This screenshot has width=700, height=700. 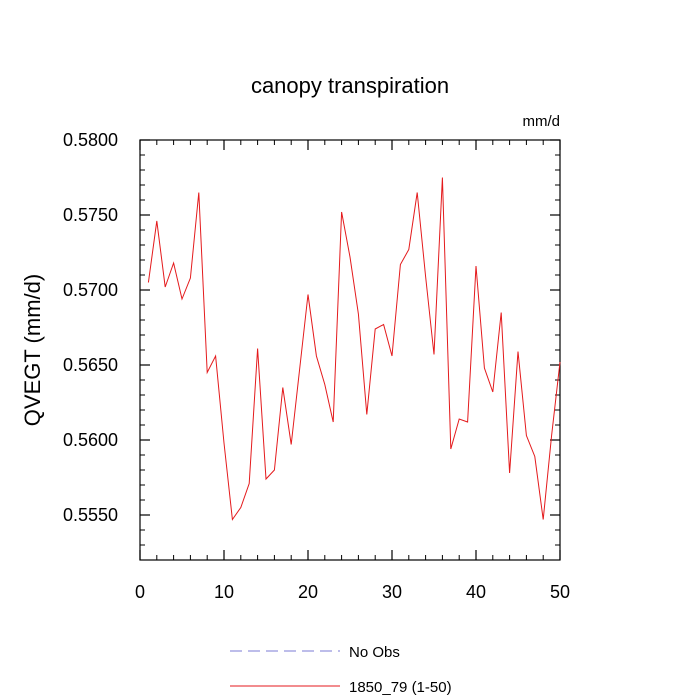 What do you see at coordinates (341, 670) in the screenshot?
I see `legend: No Obs 1850_79 (1-50)` at bounding box center [341, 670].